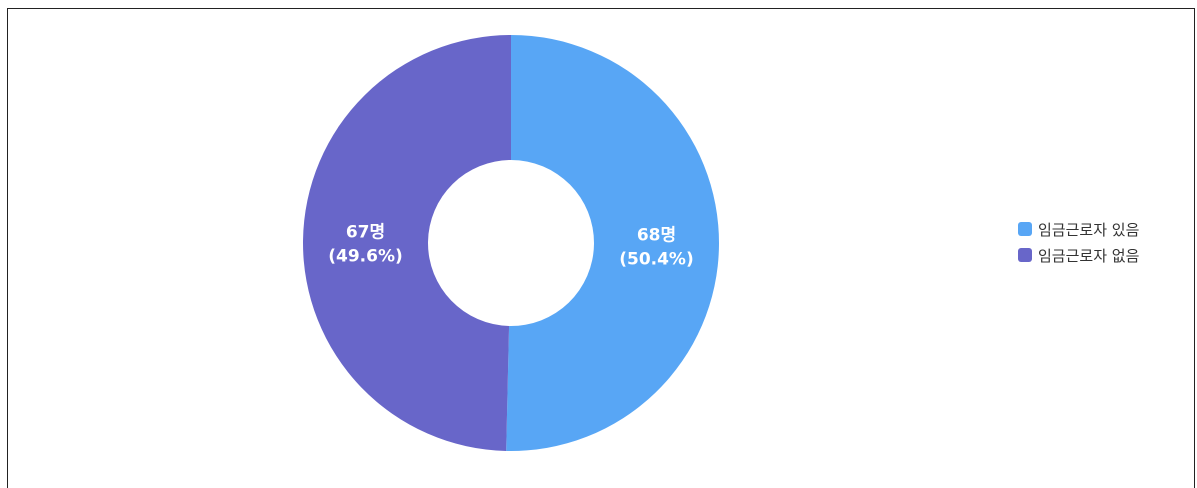  I want to click on legend-item-with-employees: 임금근로자 있음, so click(1078, 229).